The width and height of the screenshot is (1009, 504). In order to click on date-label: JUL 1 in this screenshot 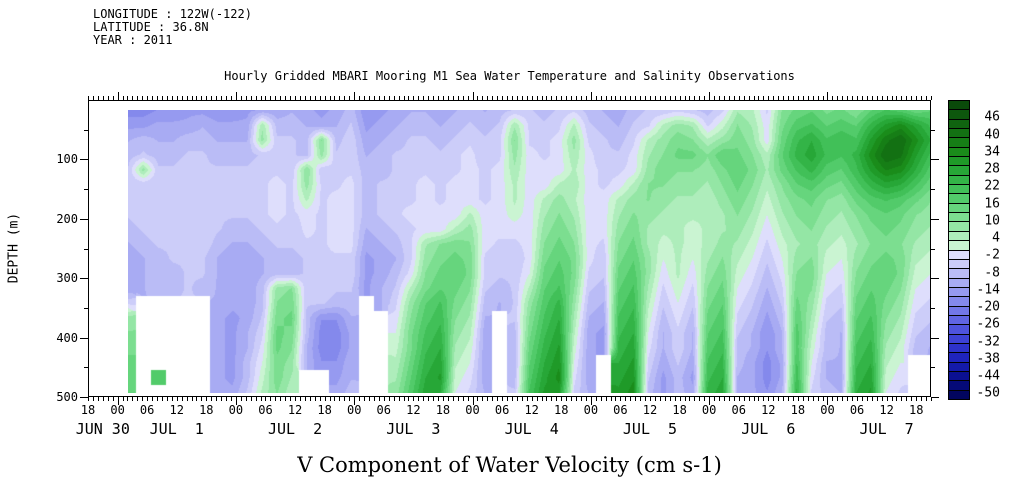, I will do `click(176, 429)`.